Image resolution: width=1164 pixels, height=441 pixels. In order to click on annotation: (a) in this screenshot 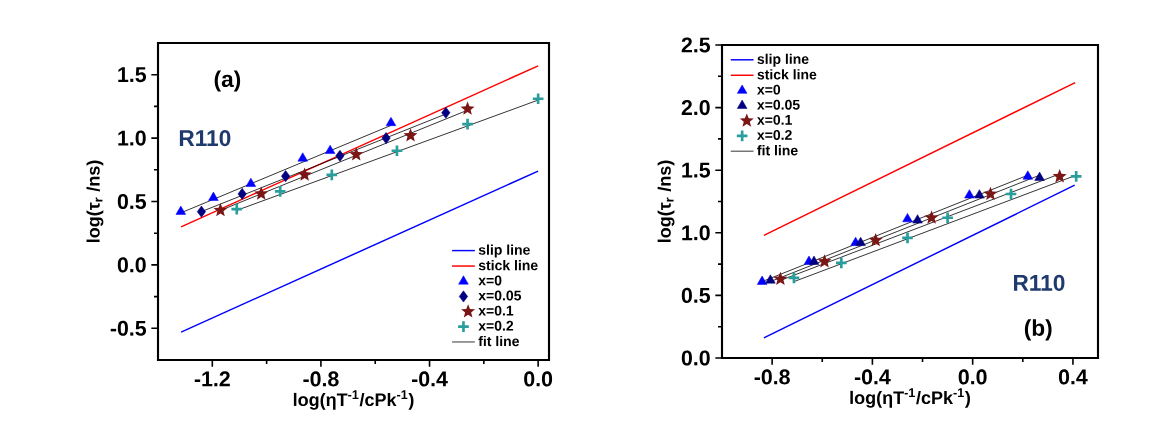, I will do `click(227, 81)`.